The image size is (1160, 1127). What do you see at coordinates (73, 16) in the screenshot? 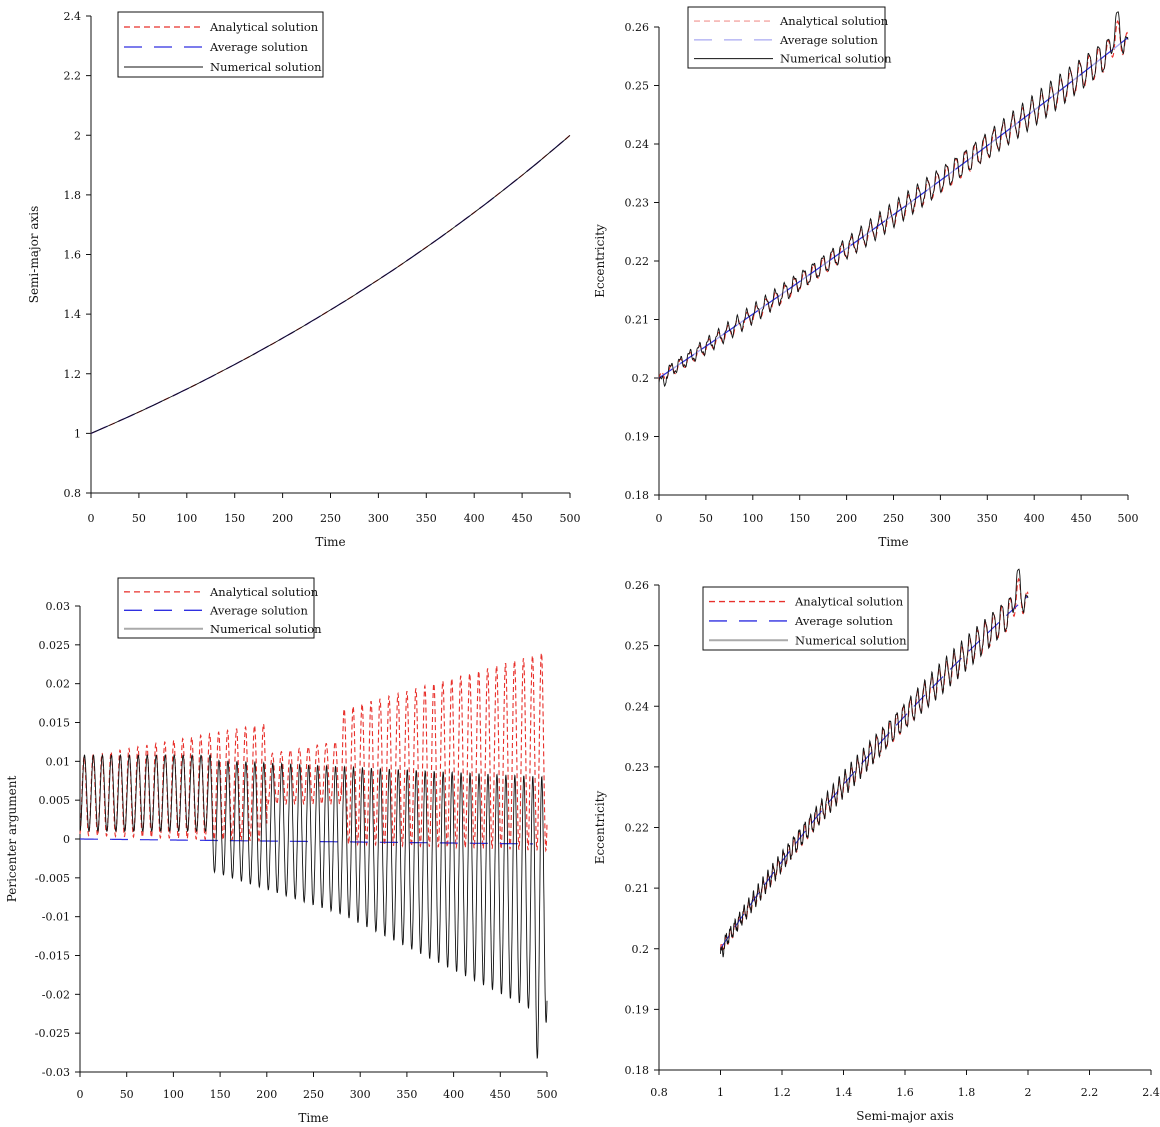
I see `y-tick-label: 2.4` at bounding box center [73, 16].